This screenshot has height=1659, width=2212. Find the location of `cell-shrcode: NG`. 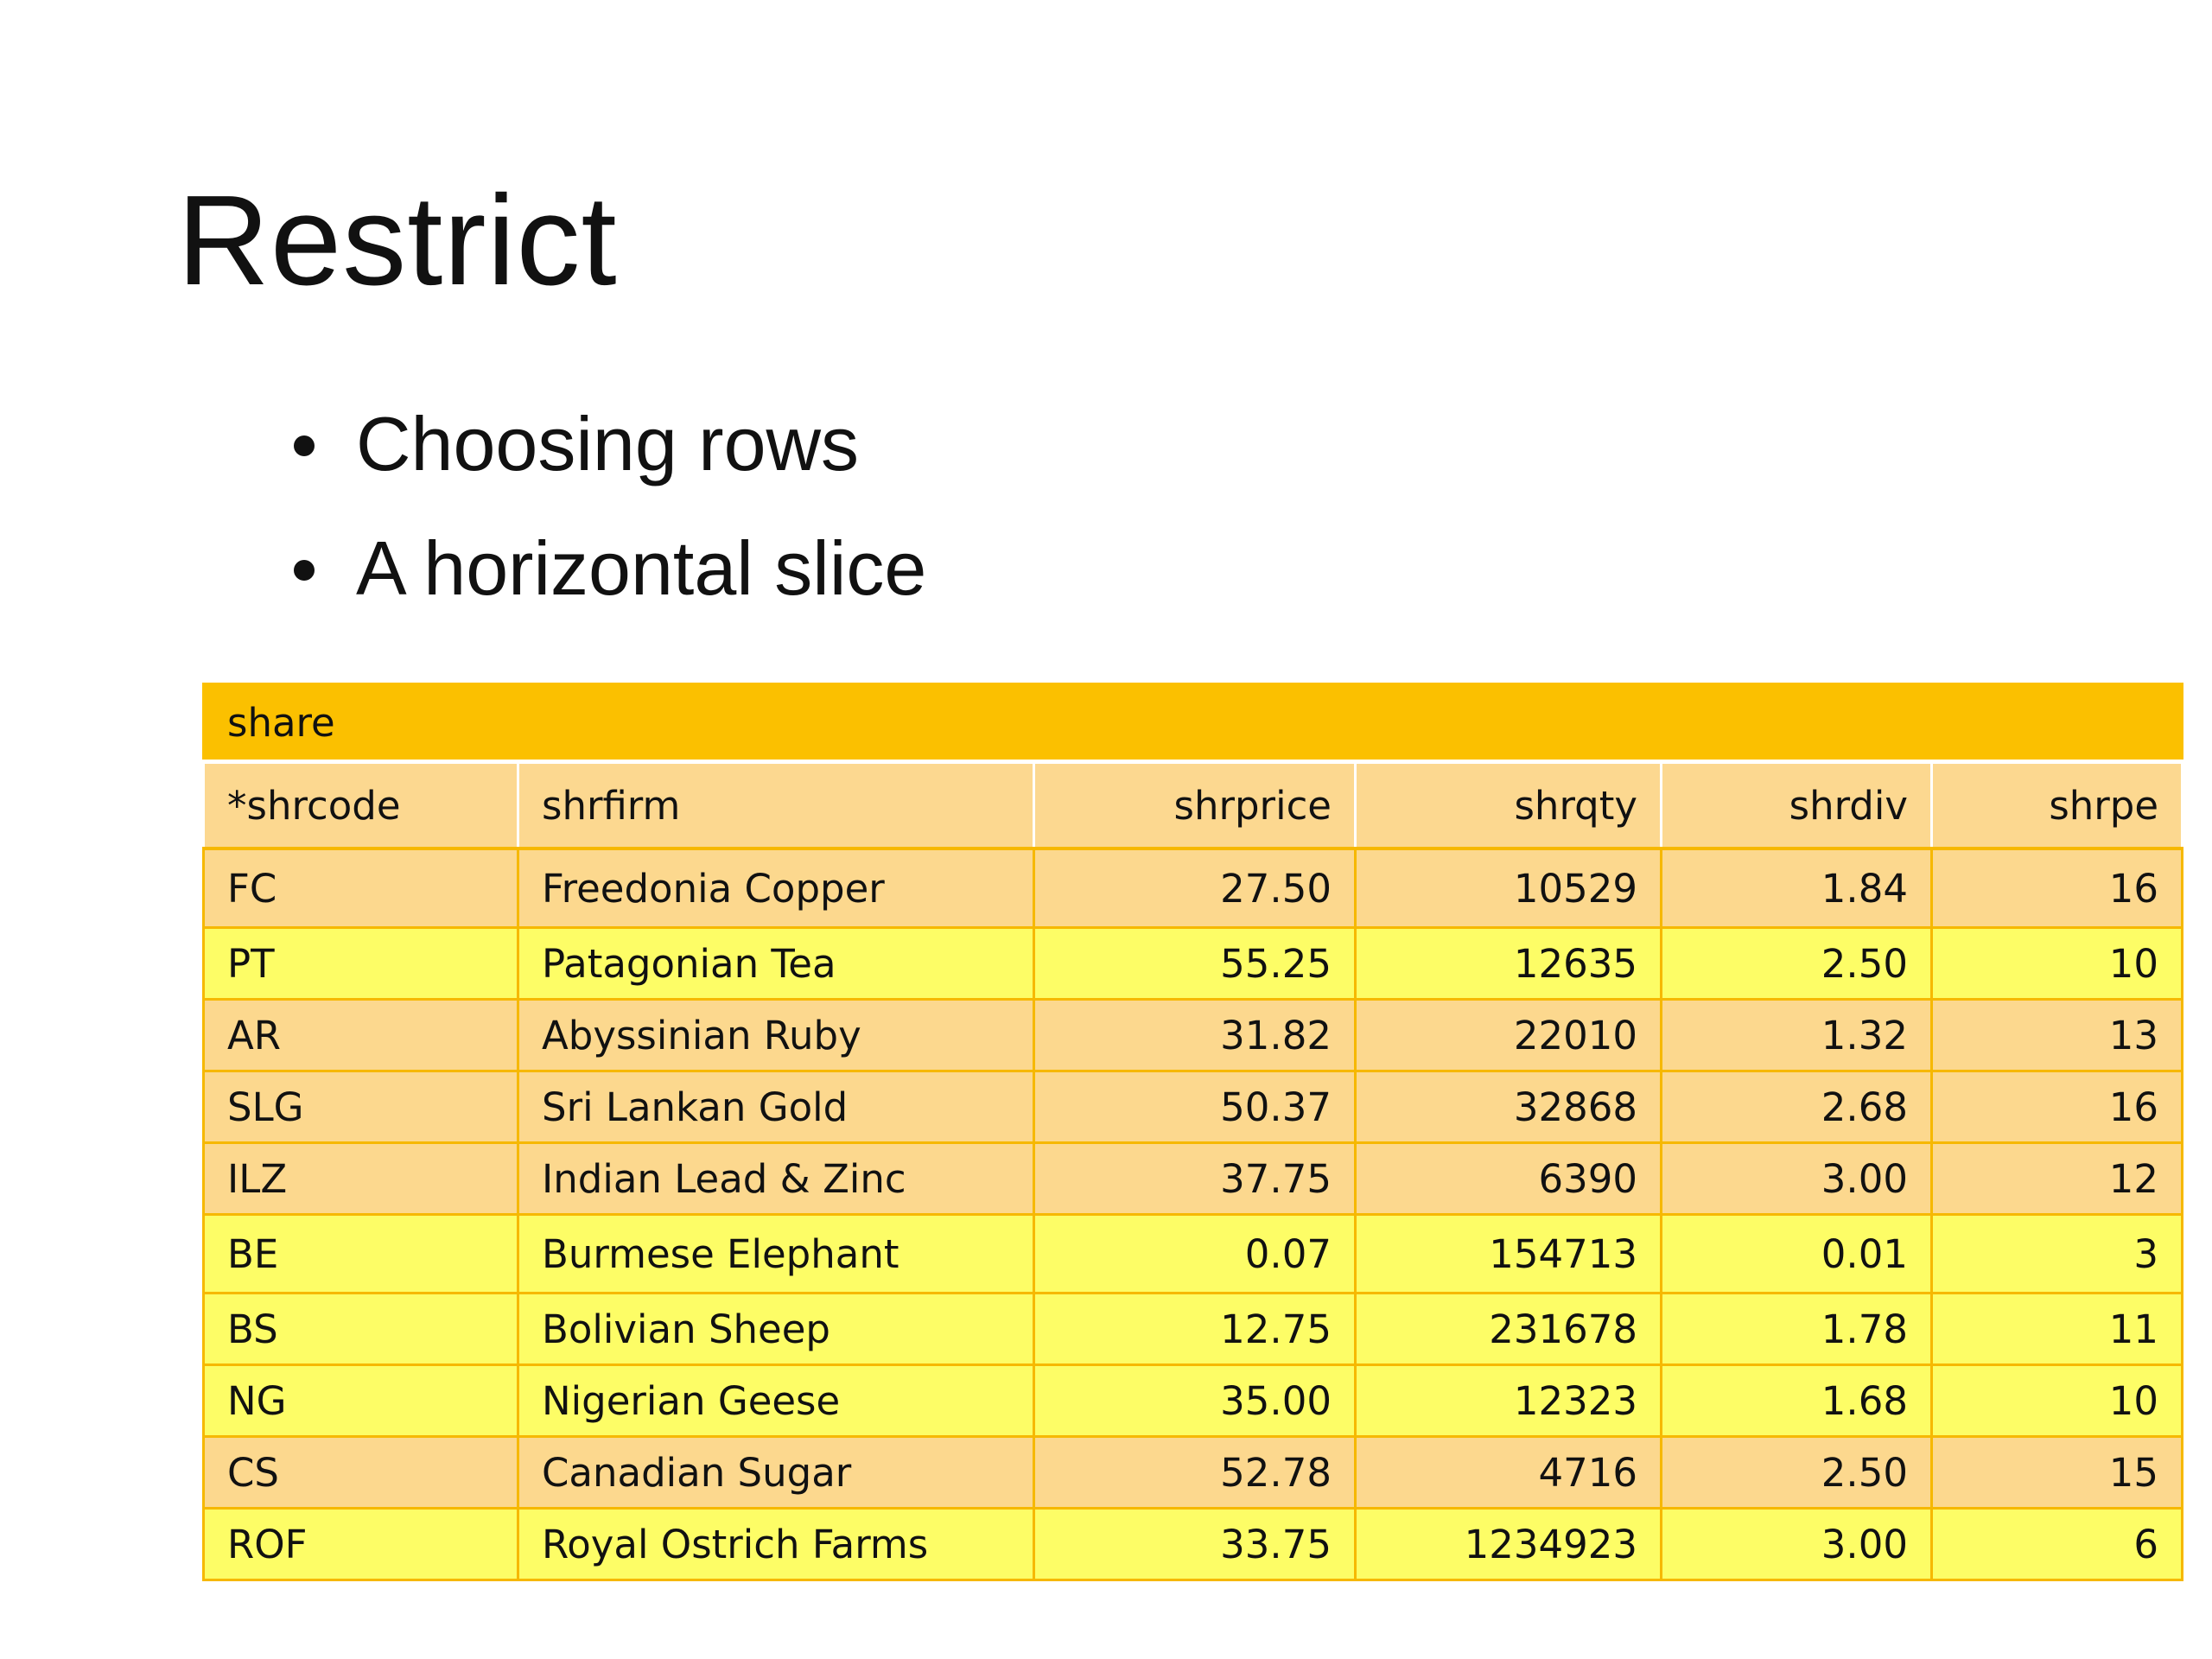

cell-shrcode: NG is located at coordinates (360, 1400).